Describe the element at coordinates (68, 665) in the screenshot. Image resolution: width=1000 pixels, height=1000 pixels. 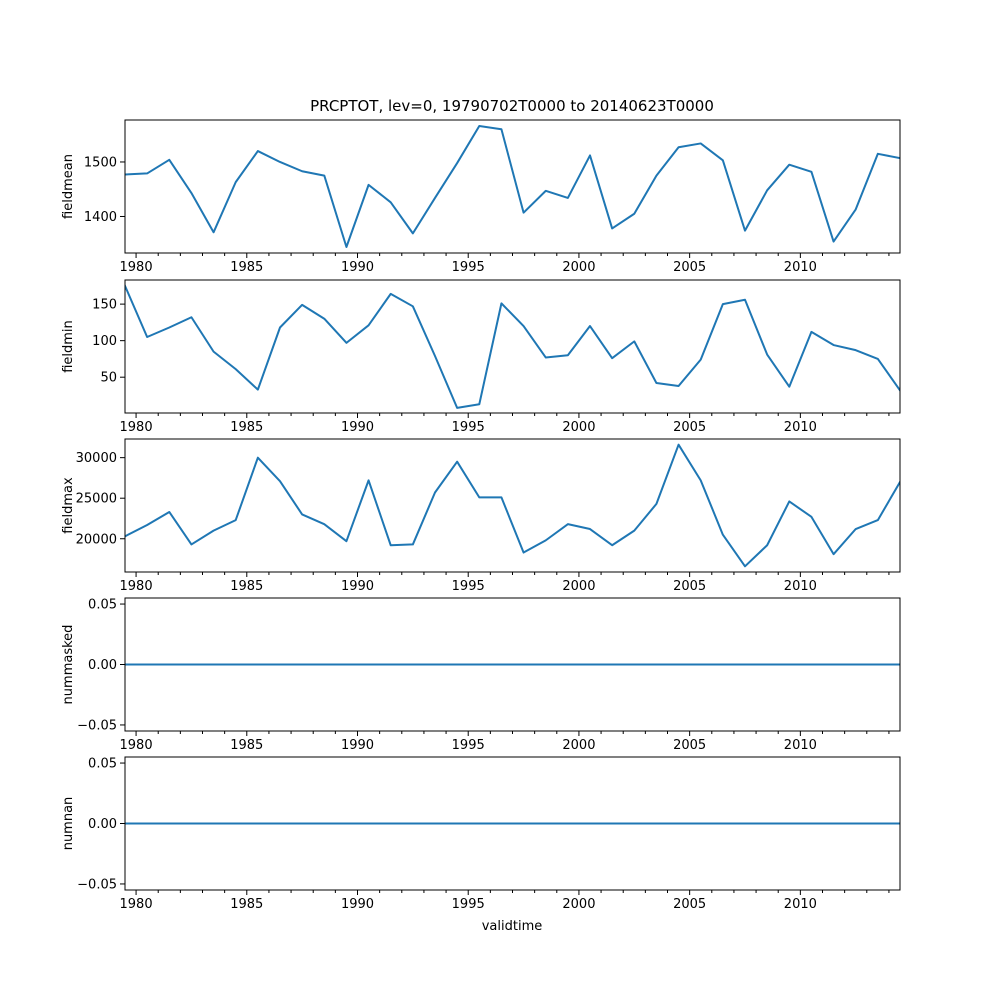
I see `nummasked-y-axis-label: nummasked` at that location.